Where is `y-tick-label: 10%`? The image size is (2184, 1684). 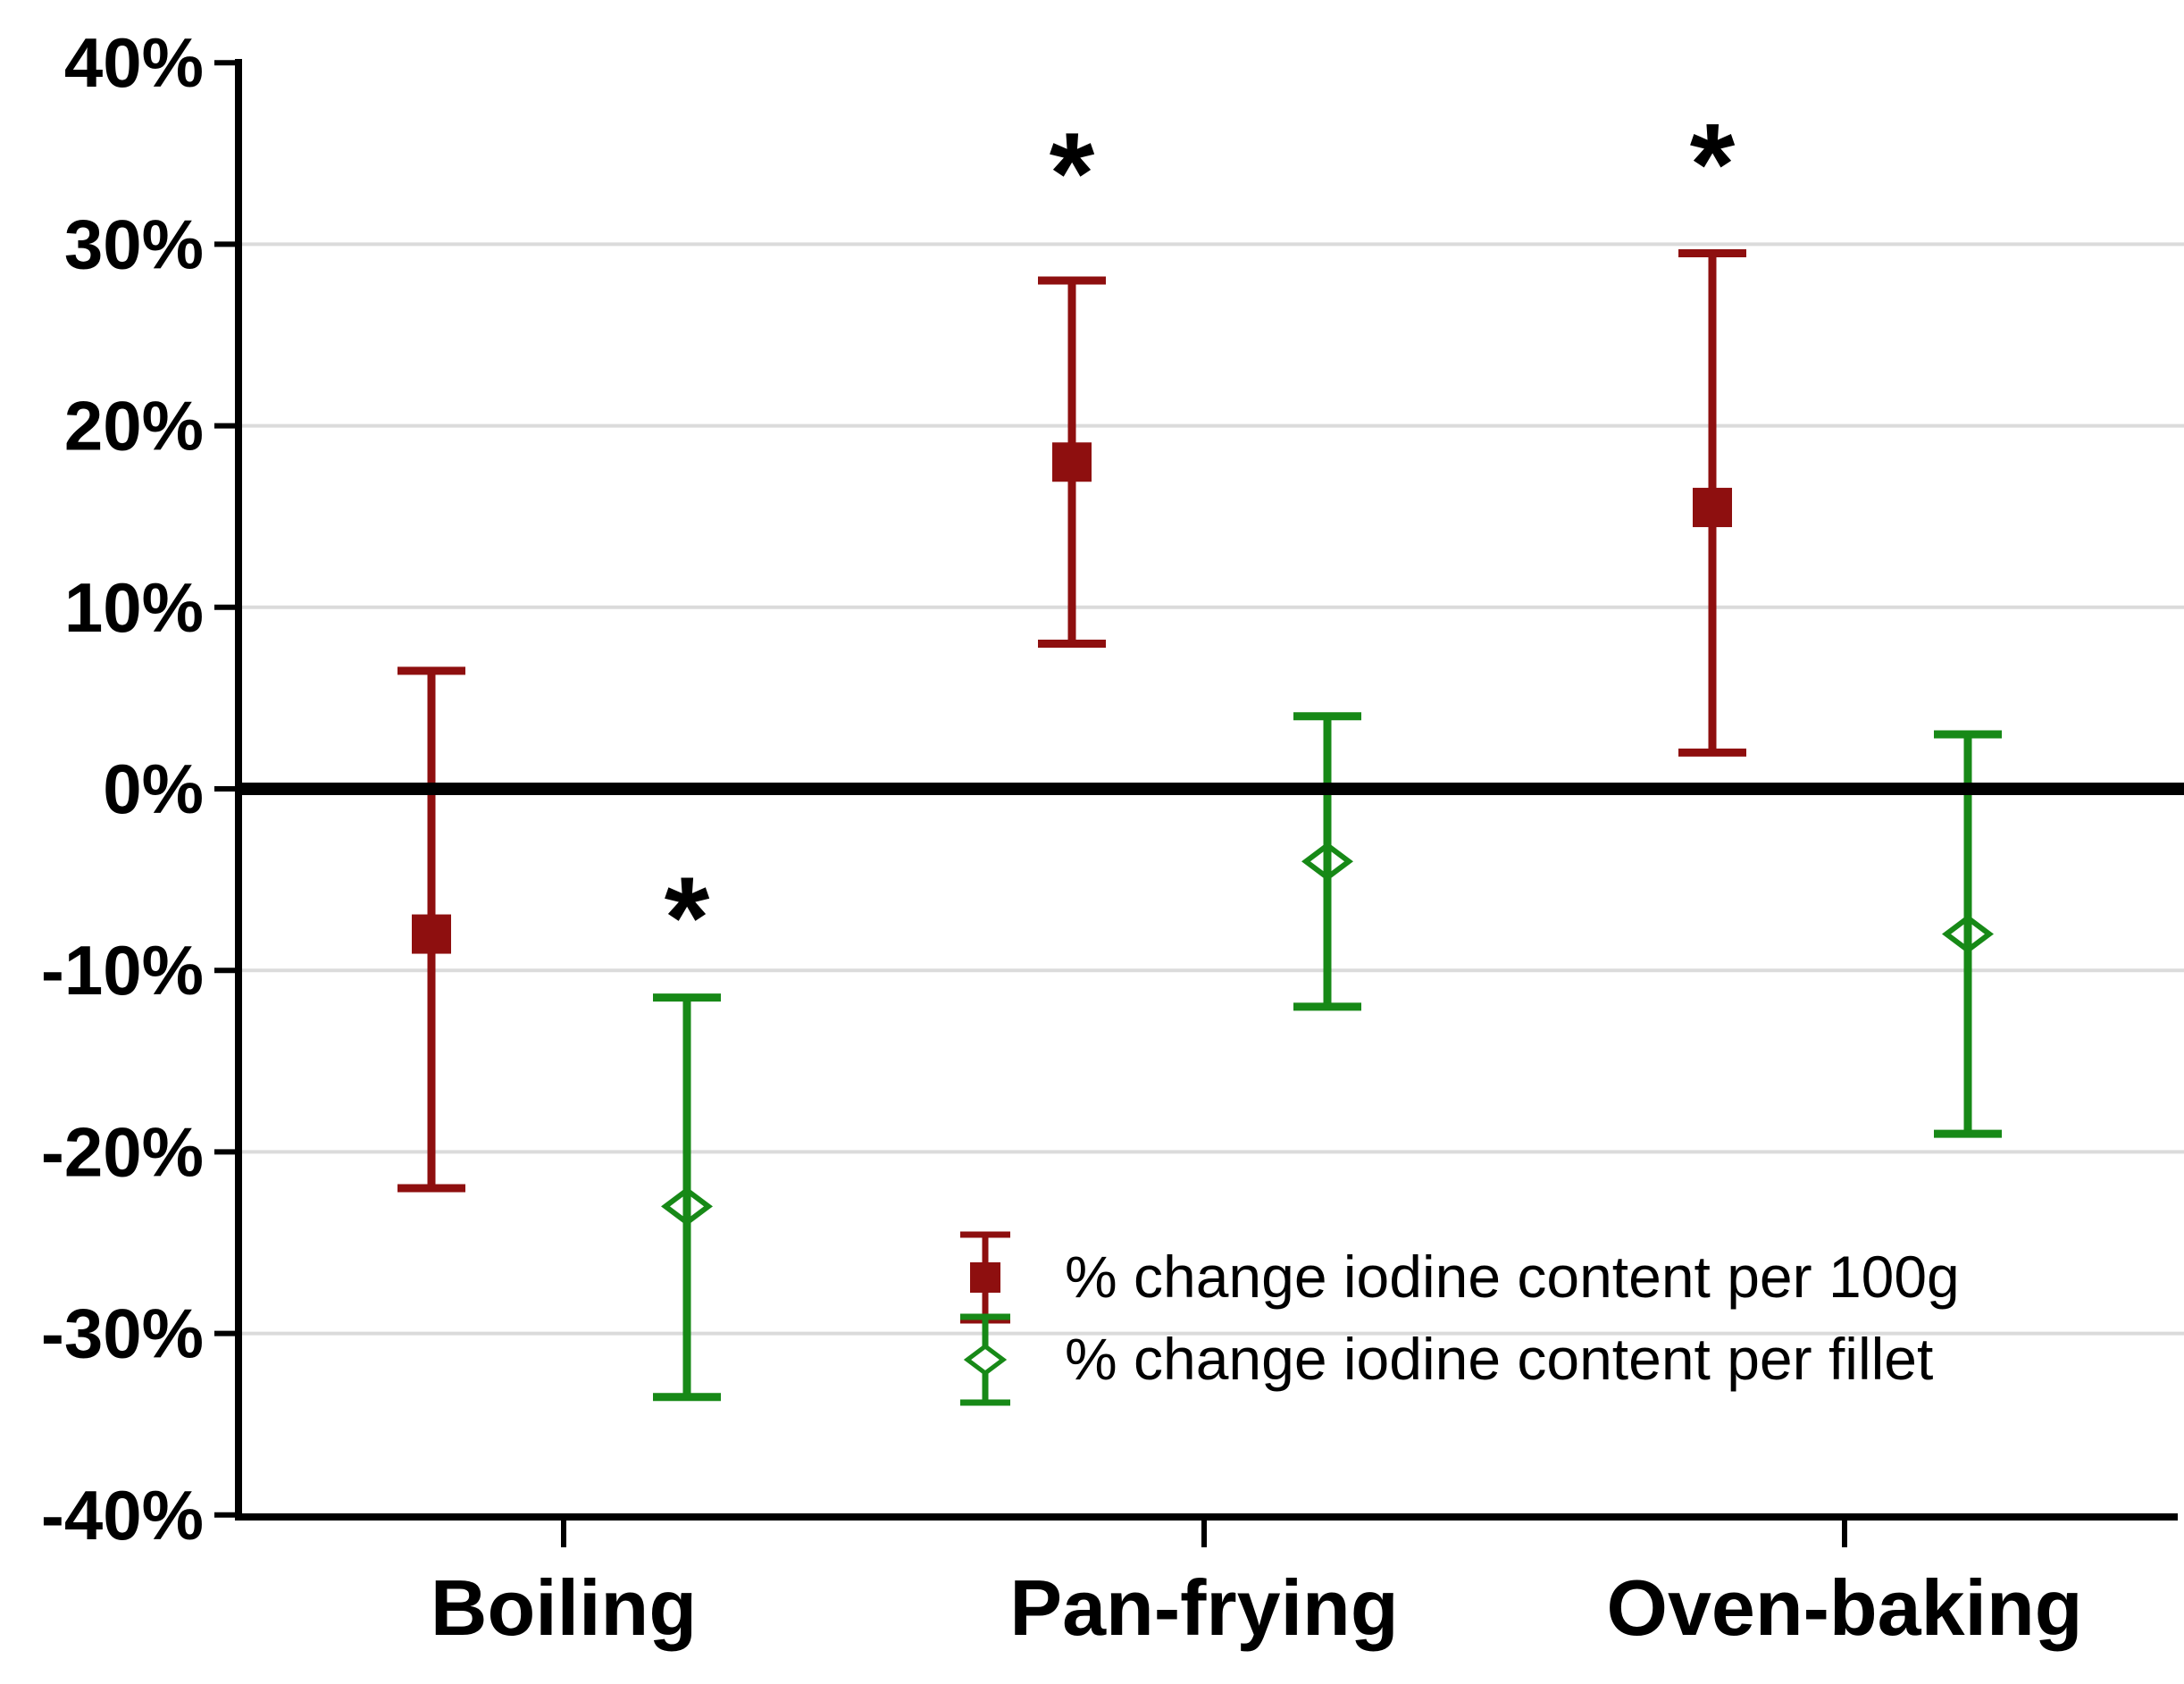 y-tick-label: 10% is located at coordinates (134, 607).